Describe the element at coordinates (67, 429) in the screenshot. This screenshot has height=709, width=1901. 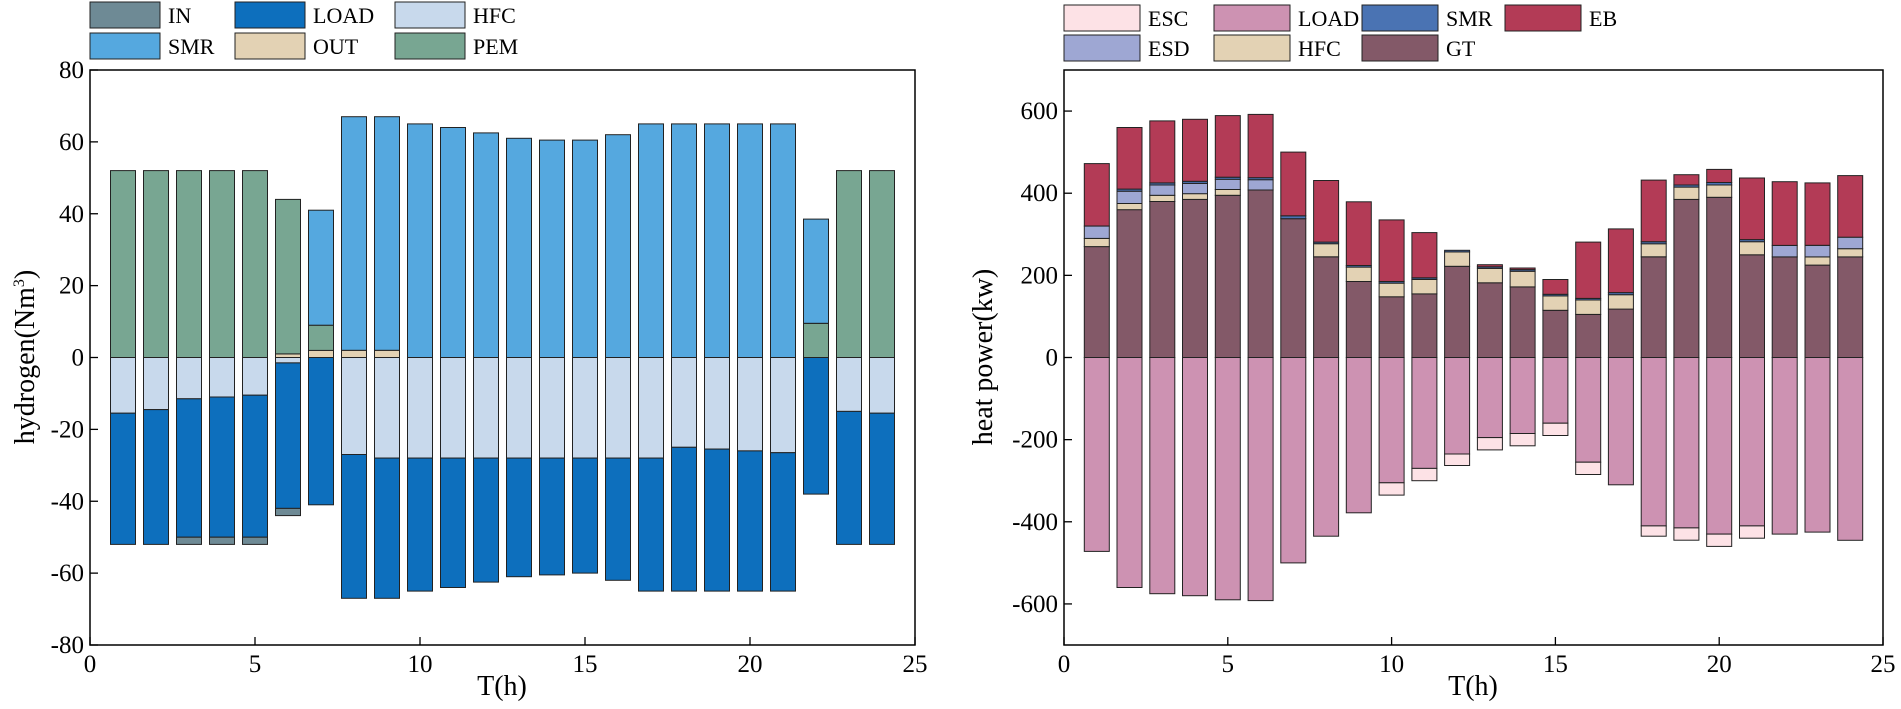
I see `hydrogen-y-tick-label: -20` at that location.